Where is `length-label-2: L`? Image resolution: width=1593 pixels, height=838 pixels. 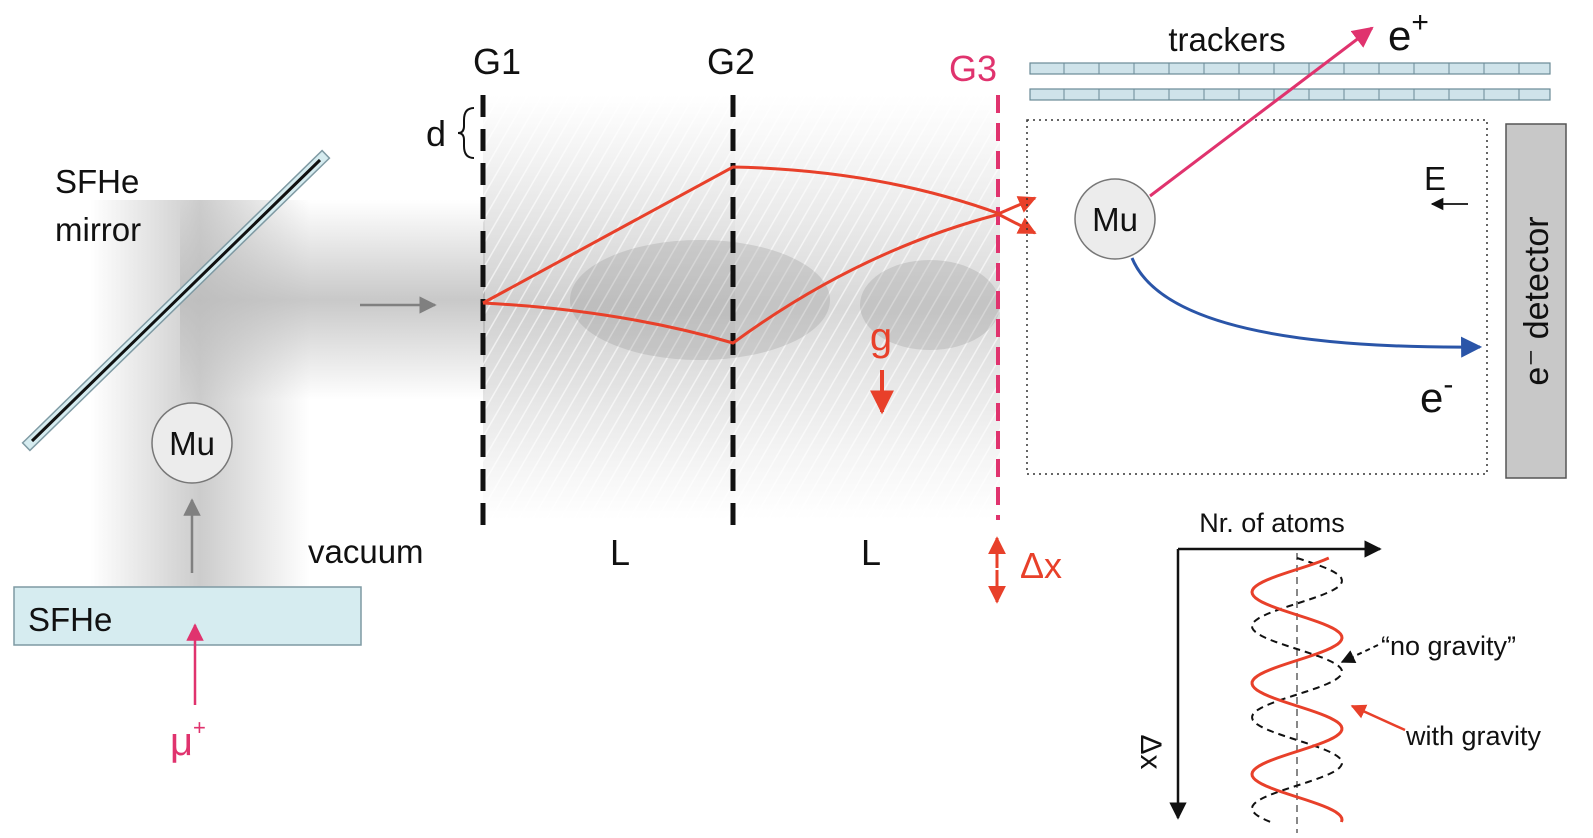 length-label-2: L is located at coordinates (871, 552).